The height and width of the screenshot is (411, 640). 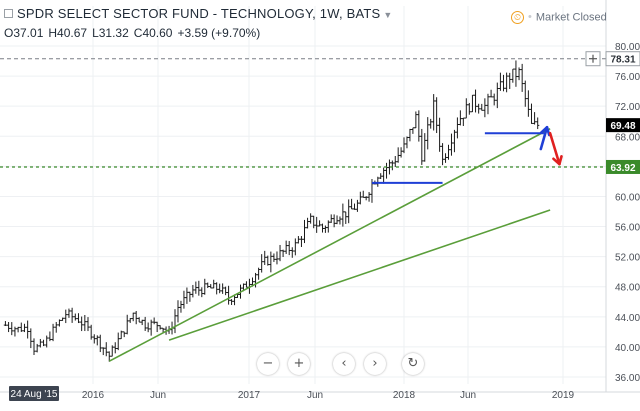 I want to click on price-tag-last: 69.48, so click(x=623, y=125).